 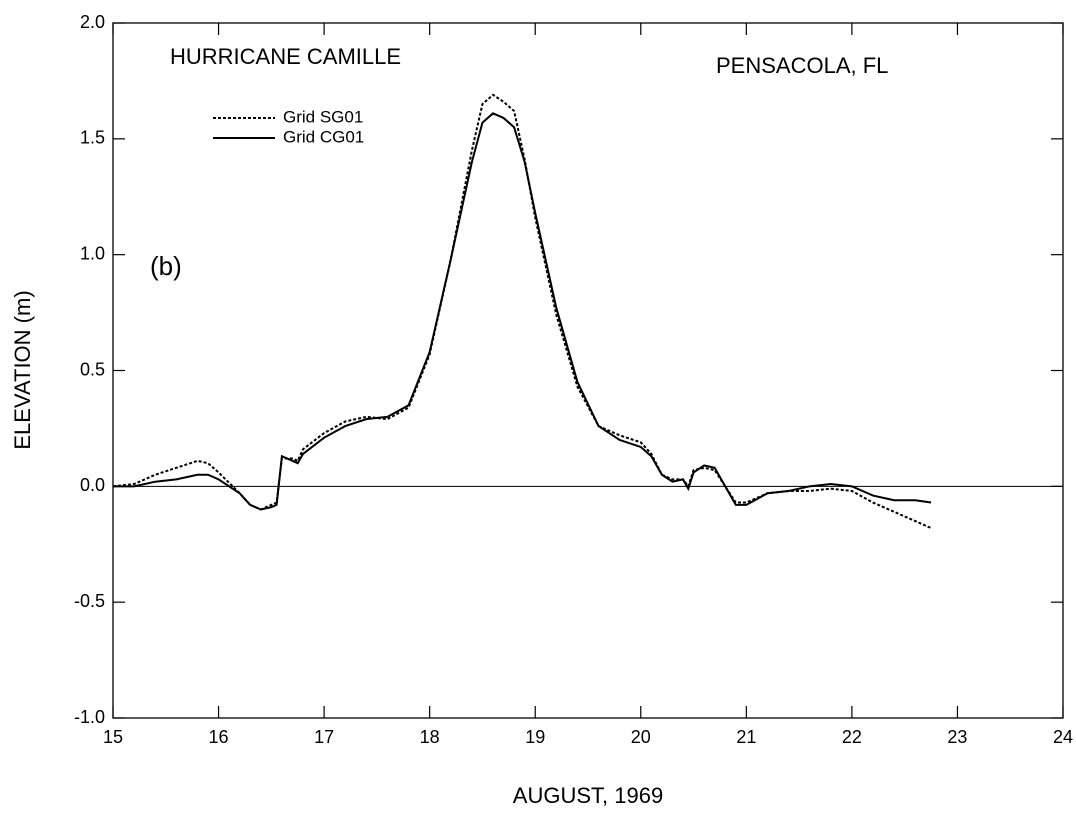 I want to click on x-tick-label: 23, so click(x=957, y=737).